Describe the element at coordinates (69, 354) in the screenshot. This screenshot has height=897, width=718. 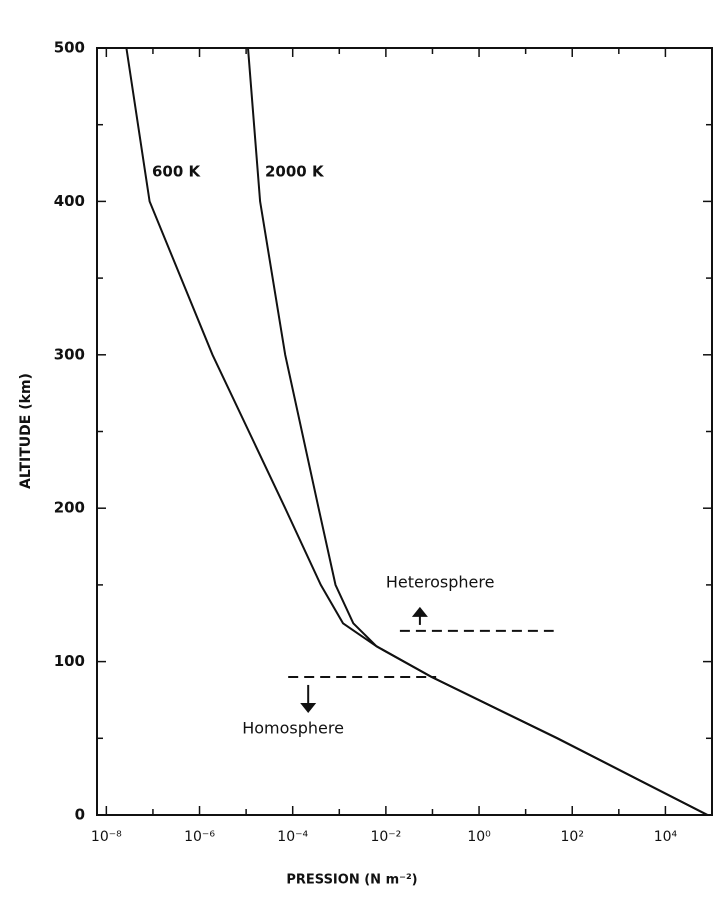
I see `y-tick-label: 300` at that location.